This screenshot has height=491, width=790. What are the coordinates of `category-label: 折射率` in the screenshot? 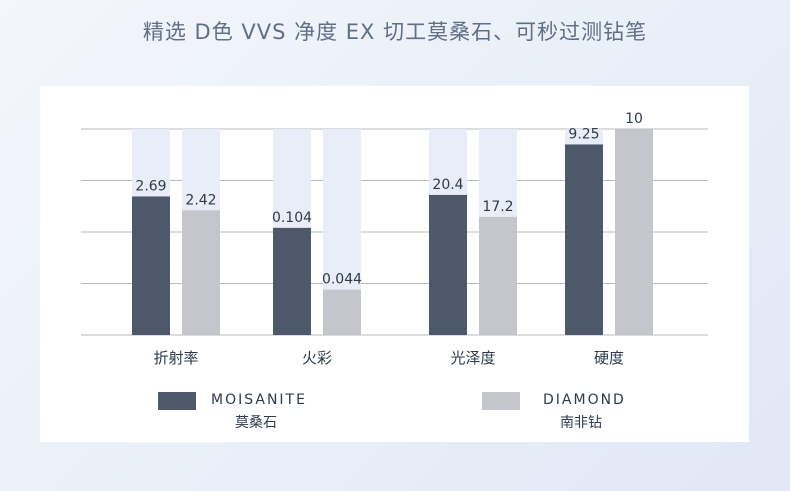 It's located at (175, 358).